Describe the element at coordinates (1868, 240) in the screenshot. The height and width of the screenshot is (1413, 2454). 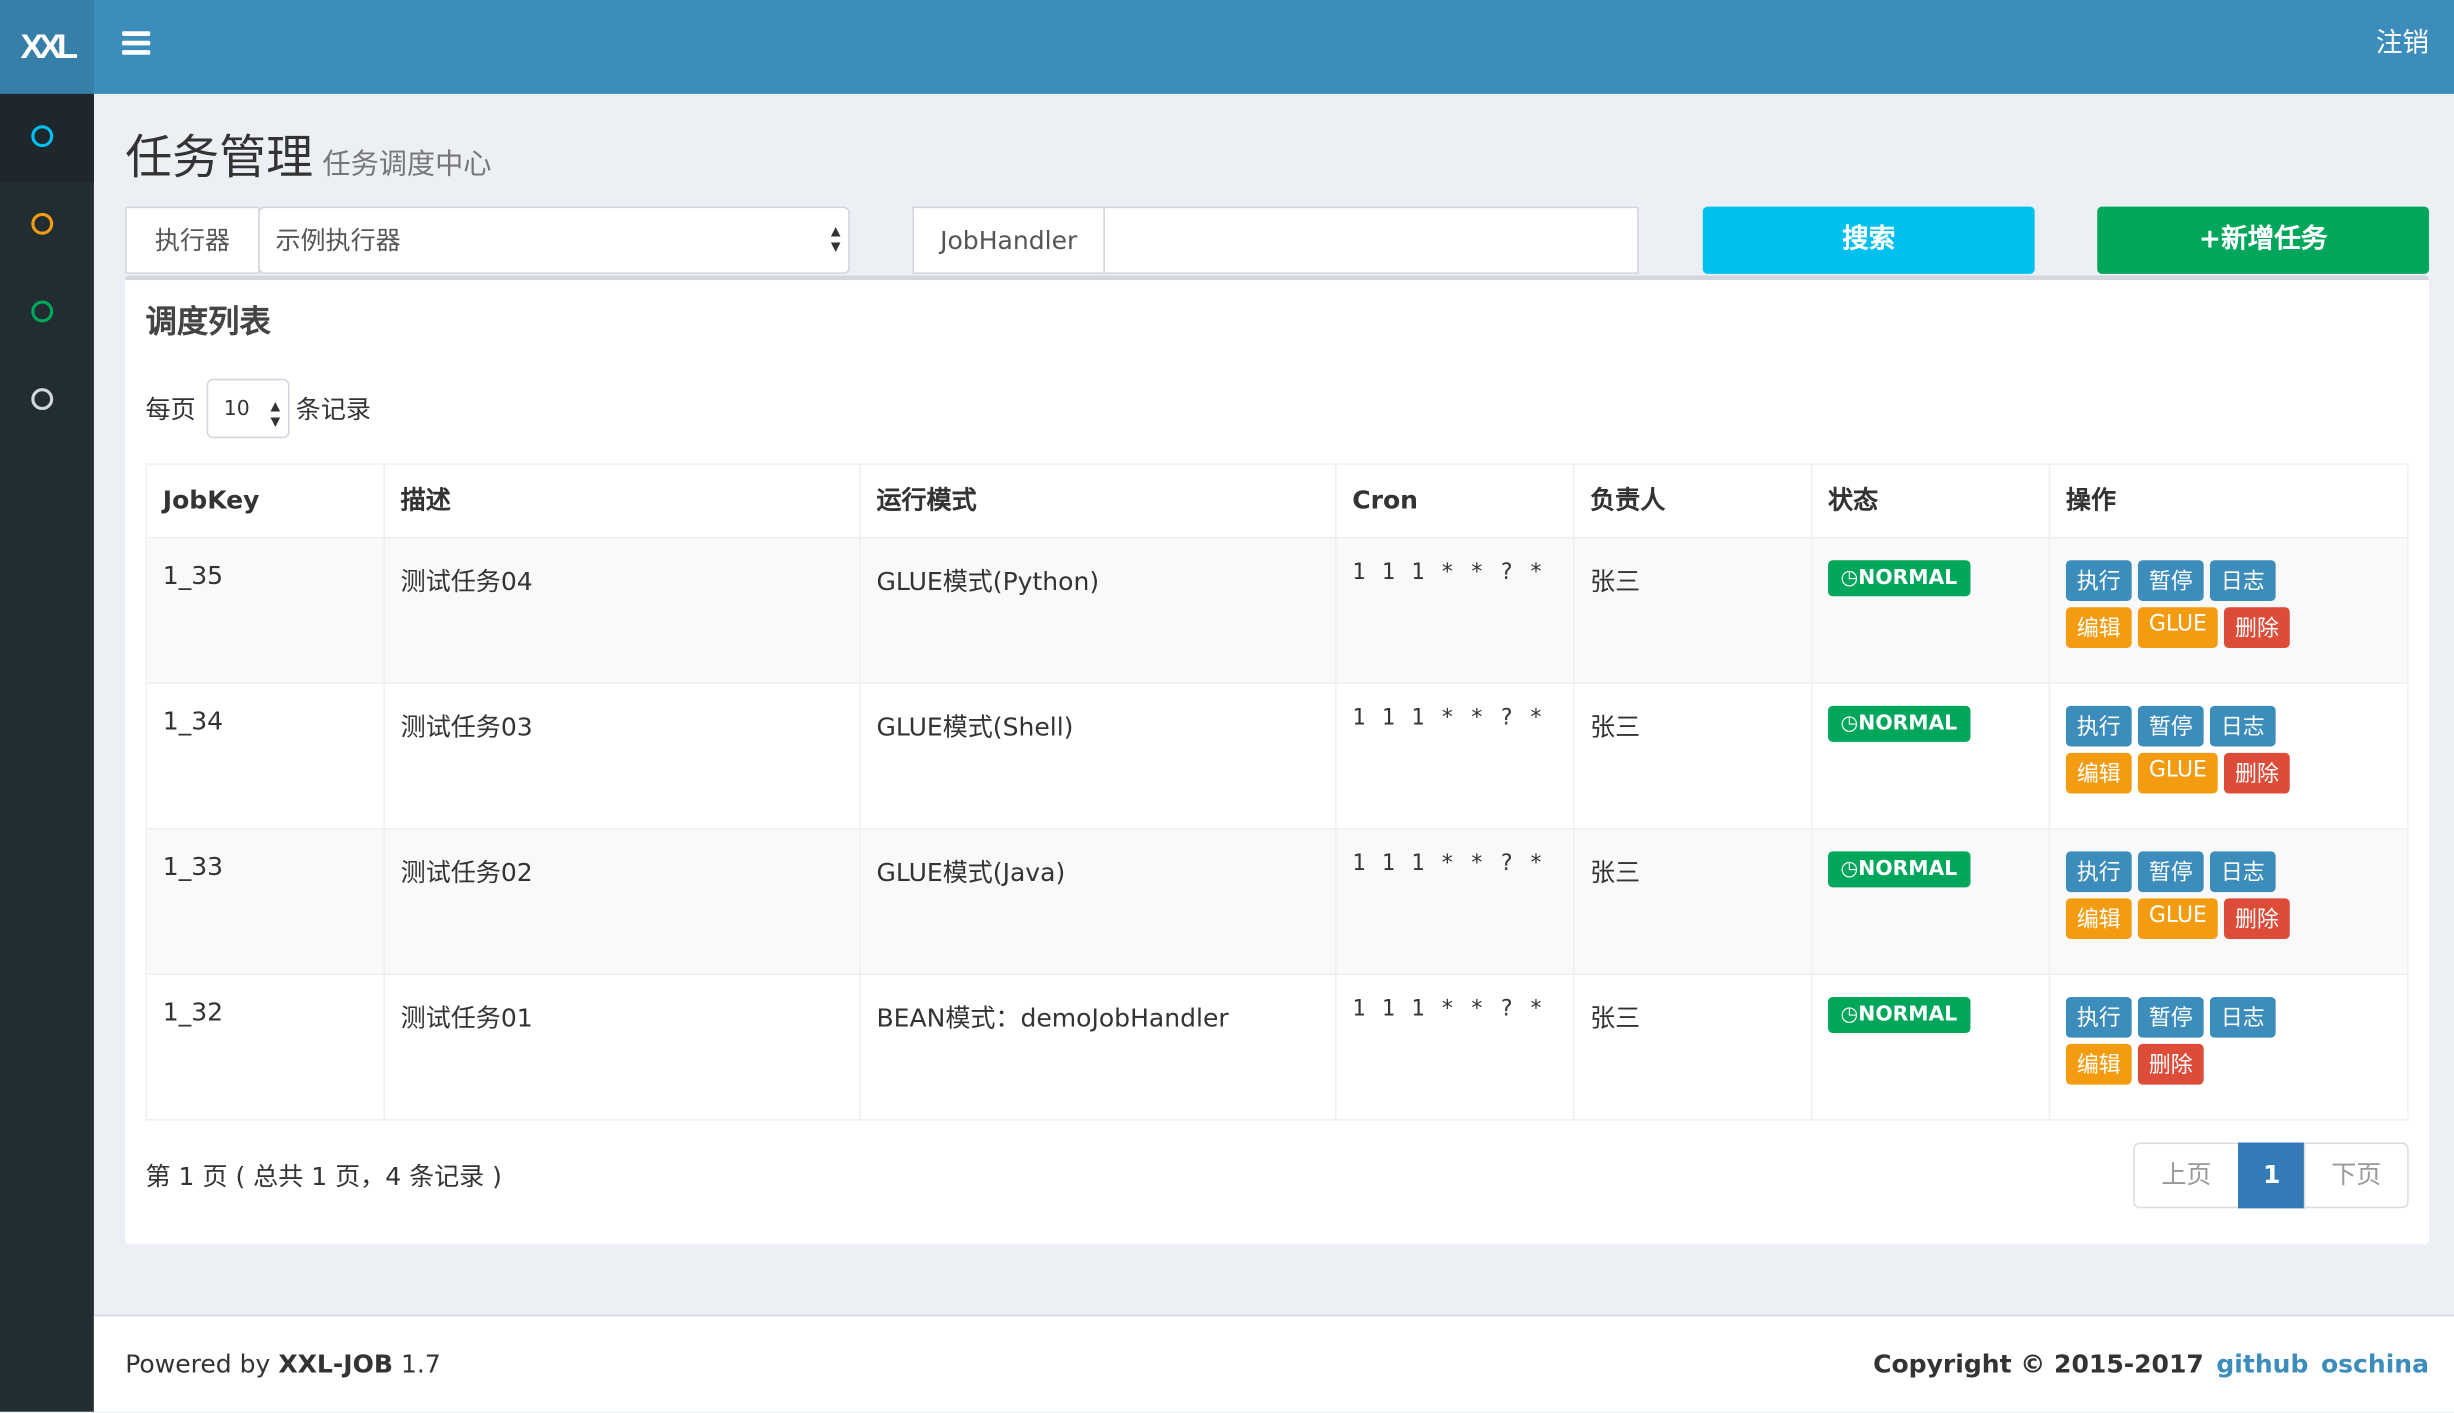
I see `search-button: 搜索` at that location.